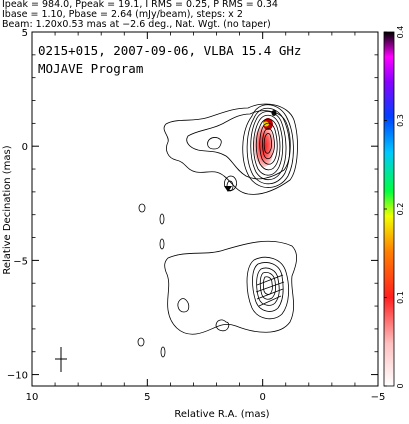 The image size is (409, 424). What do you see at coordinates (221, 414) in the screenshot?
I see `x-axis-title: Relative R.A. (mas)` at bounding box center [221, 414].